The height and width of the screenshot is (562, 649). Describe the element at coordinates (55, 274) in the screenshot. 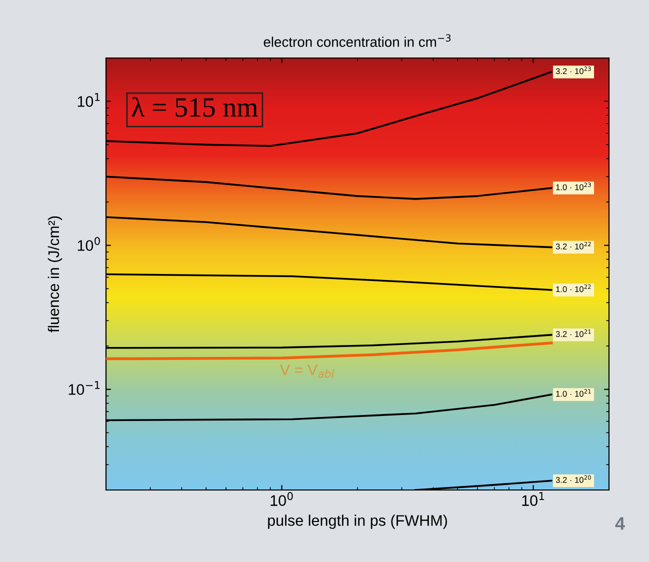

I see `y-axis-title: fluence in (J/cm²)` at that location.